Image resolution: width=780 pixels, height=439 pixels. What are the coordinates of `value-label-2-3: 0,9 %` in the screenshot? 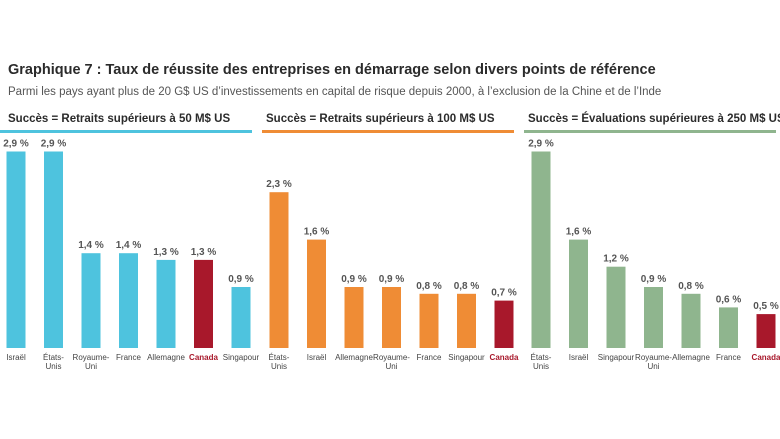 It's located at (354, 279).